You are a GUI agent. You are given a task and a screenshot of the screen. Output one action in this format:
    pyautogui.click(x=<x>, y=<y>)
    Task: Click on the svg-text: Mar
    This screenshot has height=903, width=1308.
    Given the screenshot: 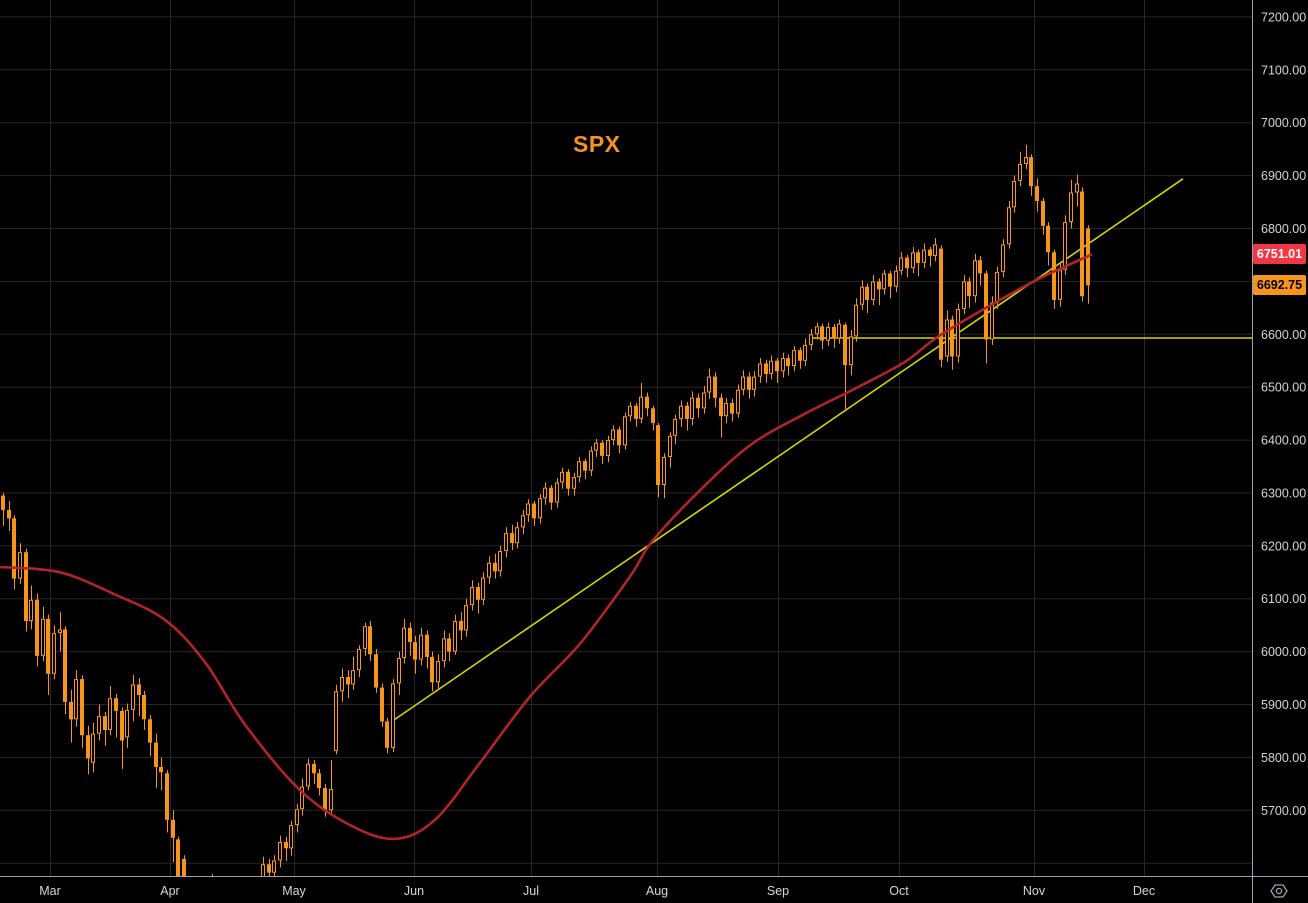 What is the action you would take?
    pyautogui.click(x=50, y=891)
    